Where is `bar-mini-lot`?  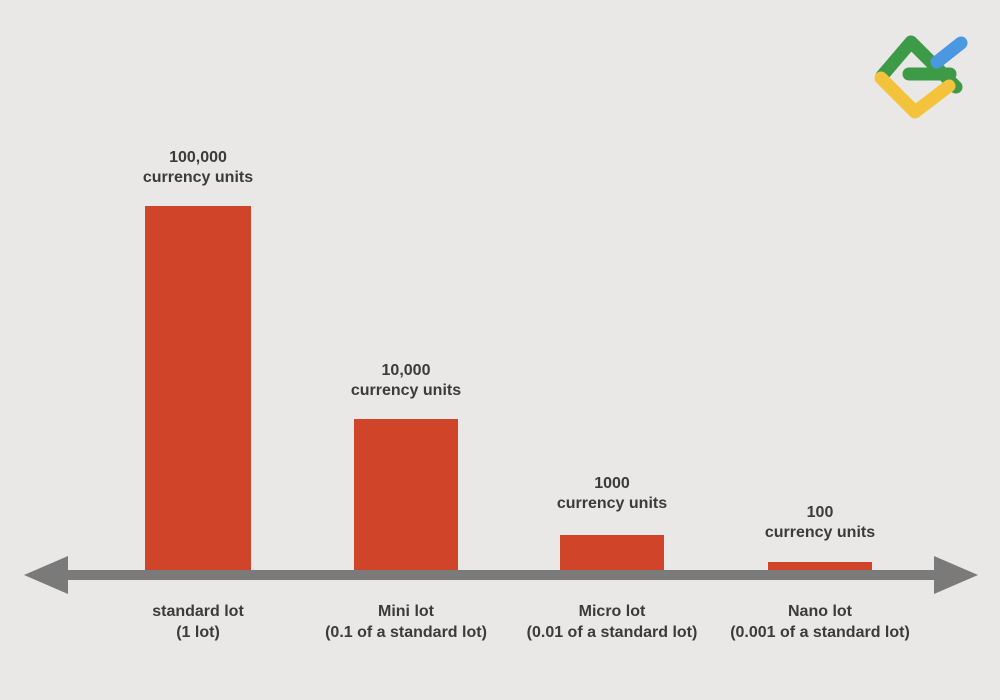
bar-mini-lot is located at coordinates (406, 494).